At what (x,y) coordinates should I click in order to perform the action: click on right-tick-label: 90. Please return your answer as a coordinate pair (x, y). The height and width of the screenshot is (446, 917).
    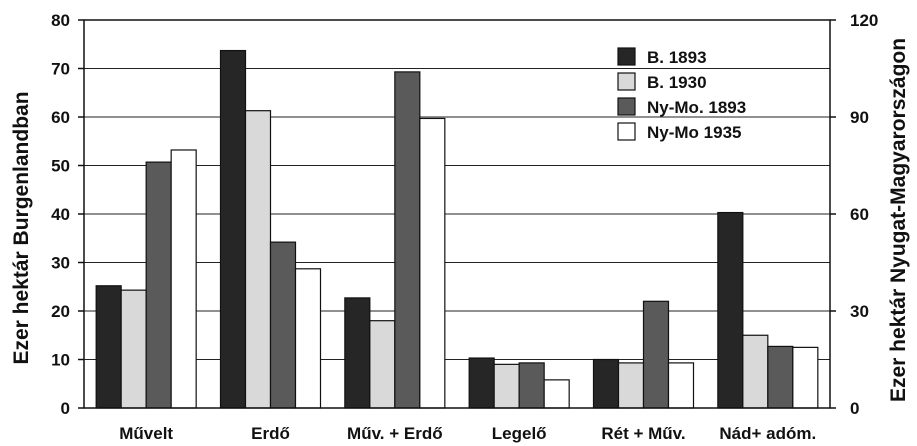
    Looking at the image, I should click on (859, 117).